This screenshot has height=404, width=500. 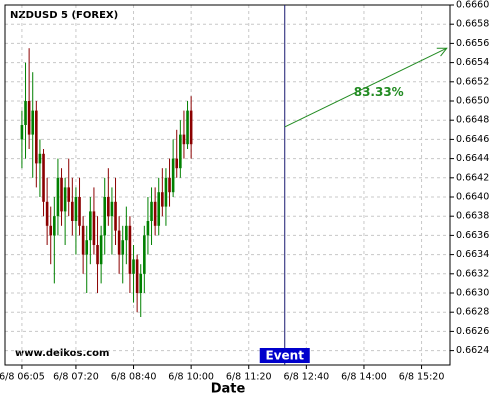 What do you see at coordinates (472, 273) in the screenshot?
I see `y-tick-label: 0.6632` at bounding box center [472, 273].